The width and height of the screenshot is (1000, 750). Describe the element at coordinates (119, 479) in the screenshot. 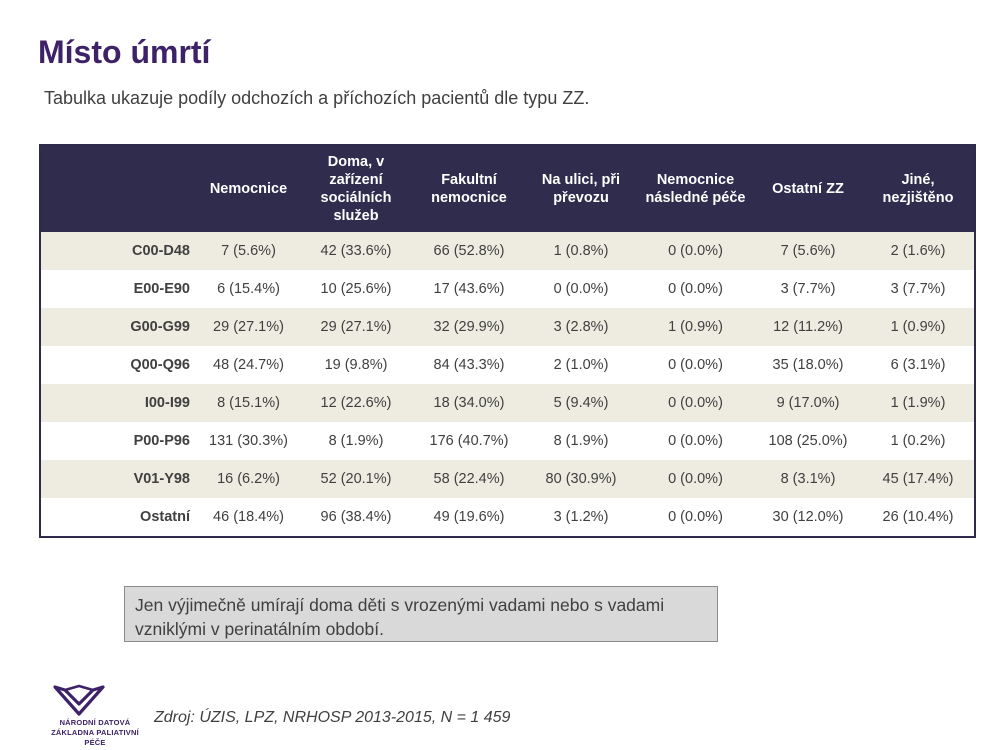

I see `row-header-cell: V01-Y98` at that location.